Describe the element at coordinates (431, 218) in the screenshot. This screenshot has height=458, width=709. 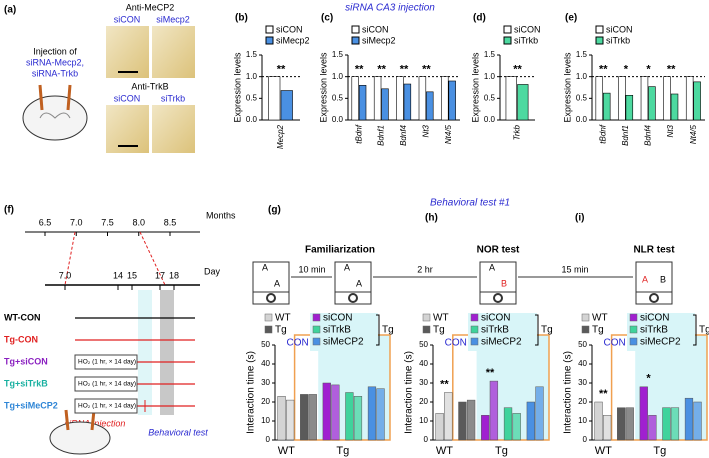
I see `panel-label: (h)` at that location.